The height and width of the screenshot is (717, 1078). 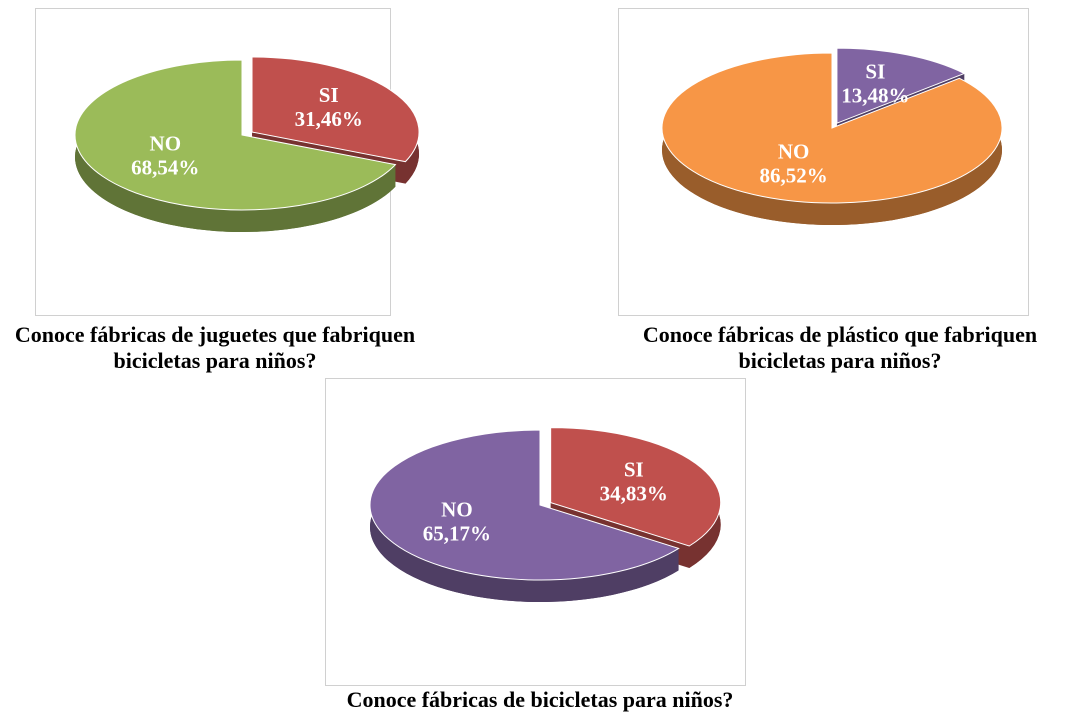 What do you see at coordinates (165, 168) in the screenshot?
I see `value-label: 68,54%` at bounding box center [165, 168].